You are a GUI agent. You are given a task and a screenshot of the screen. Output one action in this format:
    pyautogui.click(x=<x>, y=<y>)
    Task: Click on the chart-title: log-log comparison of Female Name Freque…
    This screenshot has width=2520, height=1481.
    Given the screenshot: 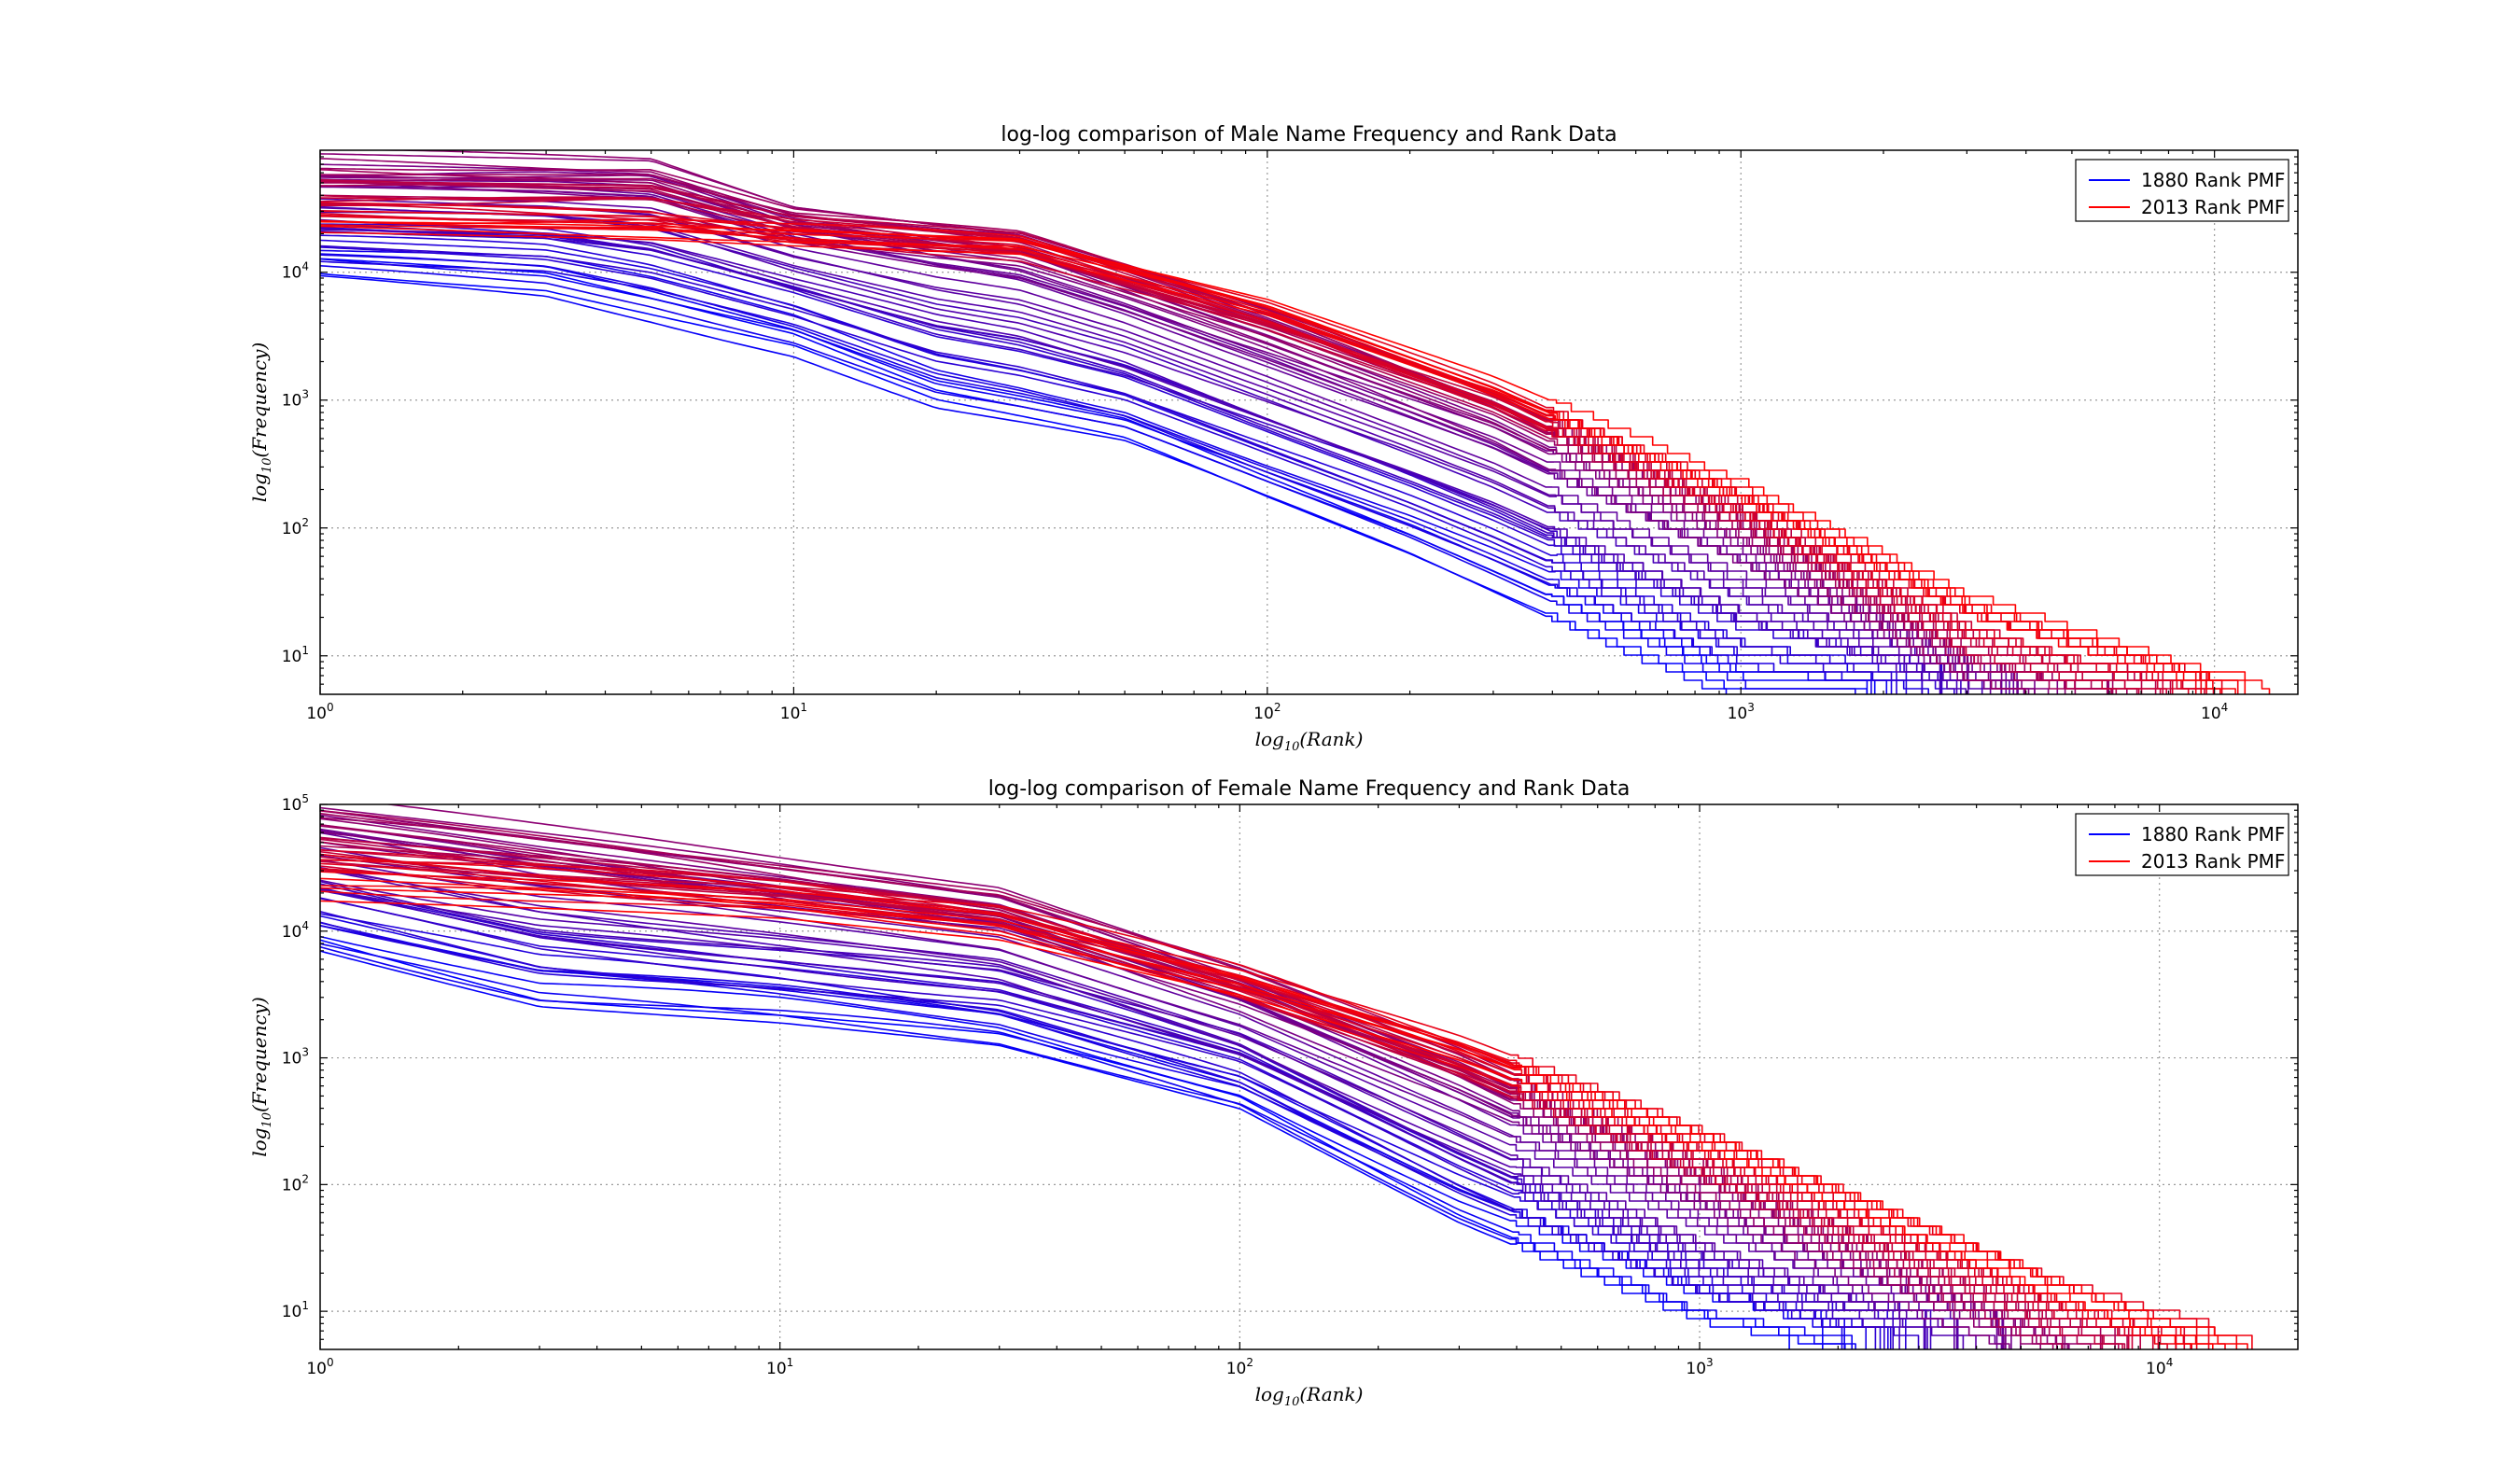 What is the action you would take?
    pyautogui.click(x=1309, y=789)
    